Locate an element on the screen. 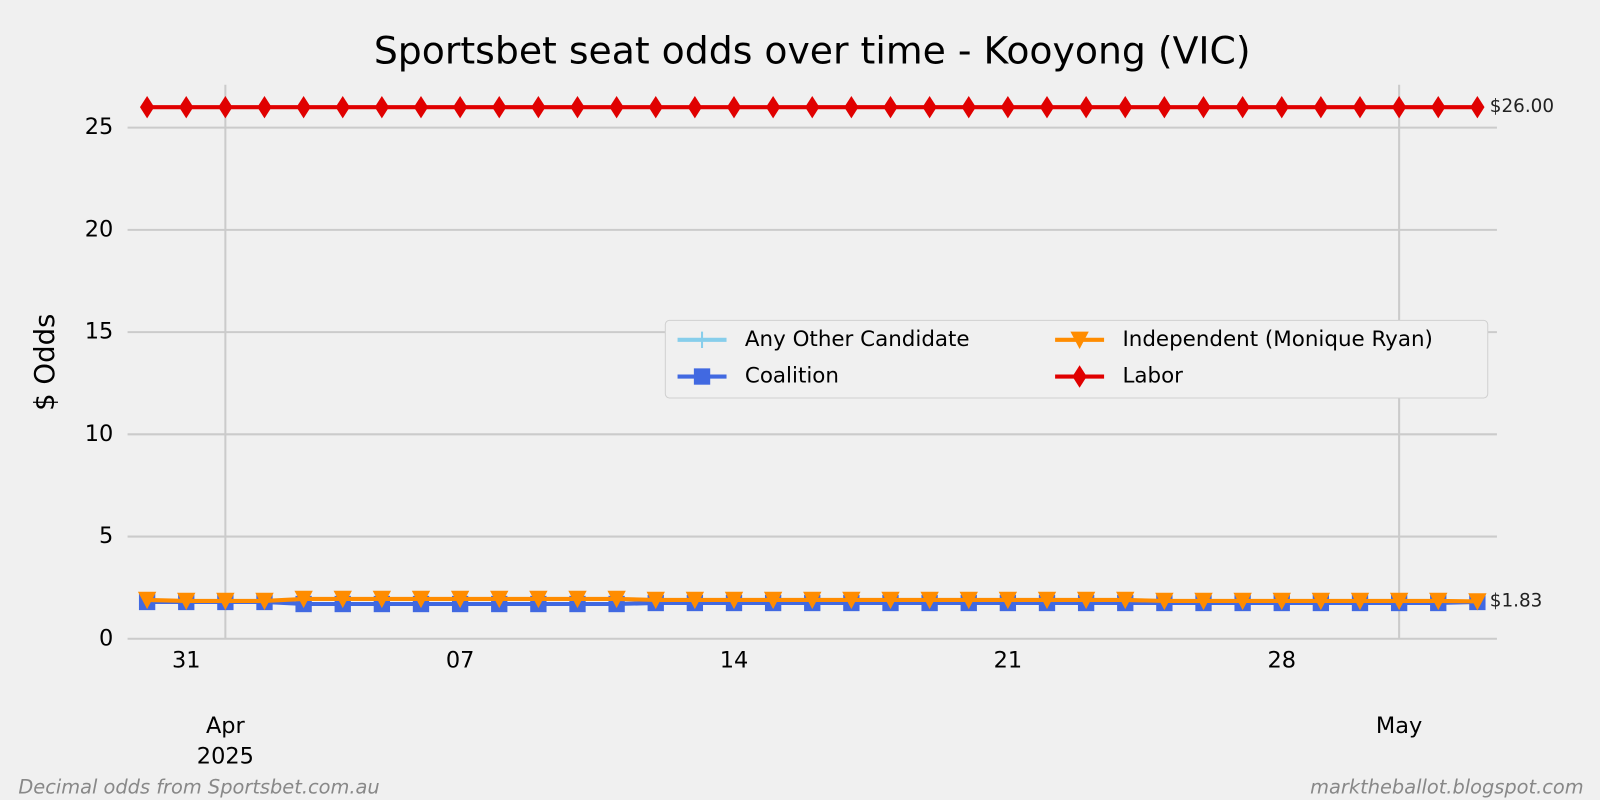 The image size is (1600, 800). y-tick-label: 15 is located at coordinates (99, 332).